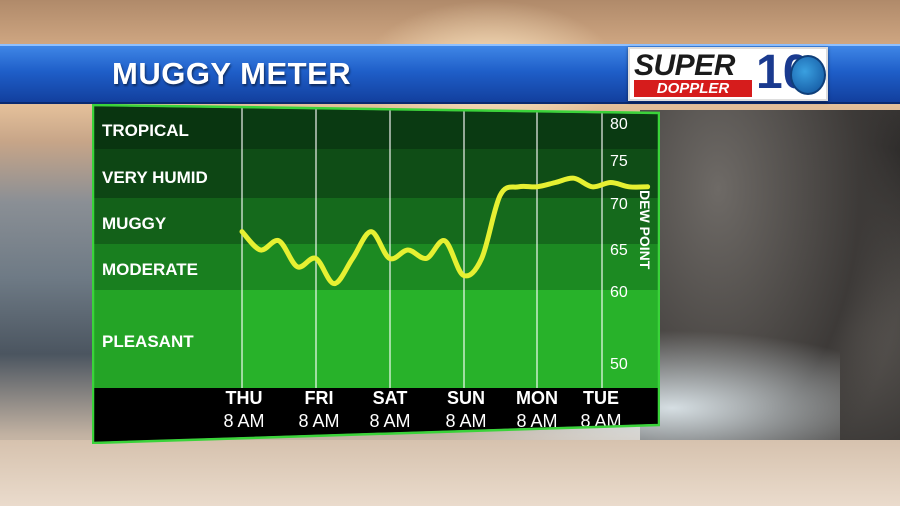 This screenshot has height=506, width=900. What do you see at coordinates (155, 177) in the screenshot?
I see `band-label: VERY HUMID` at bounding box center [155, 177].